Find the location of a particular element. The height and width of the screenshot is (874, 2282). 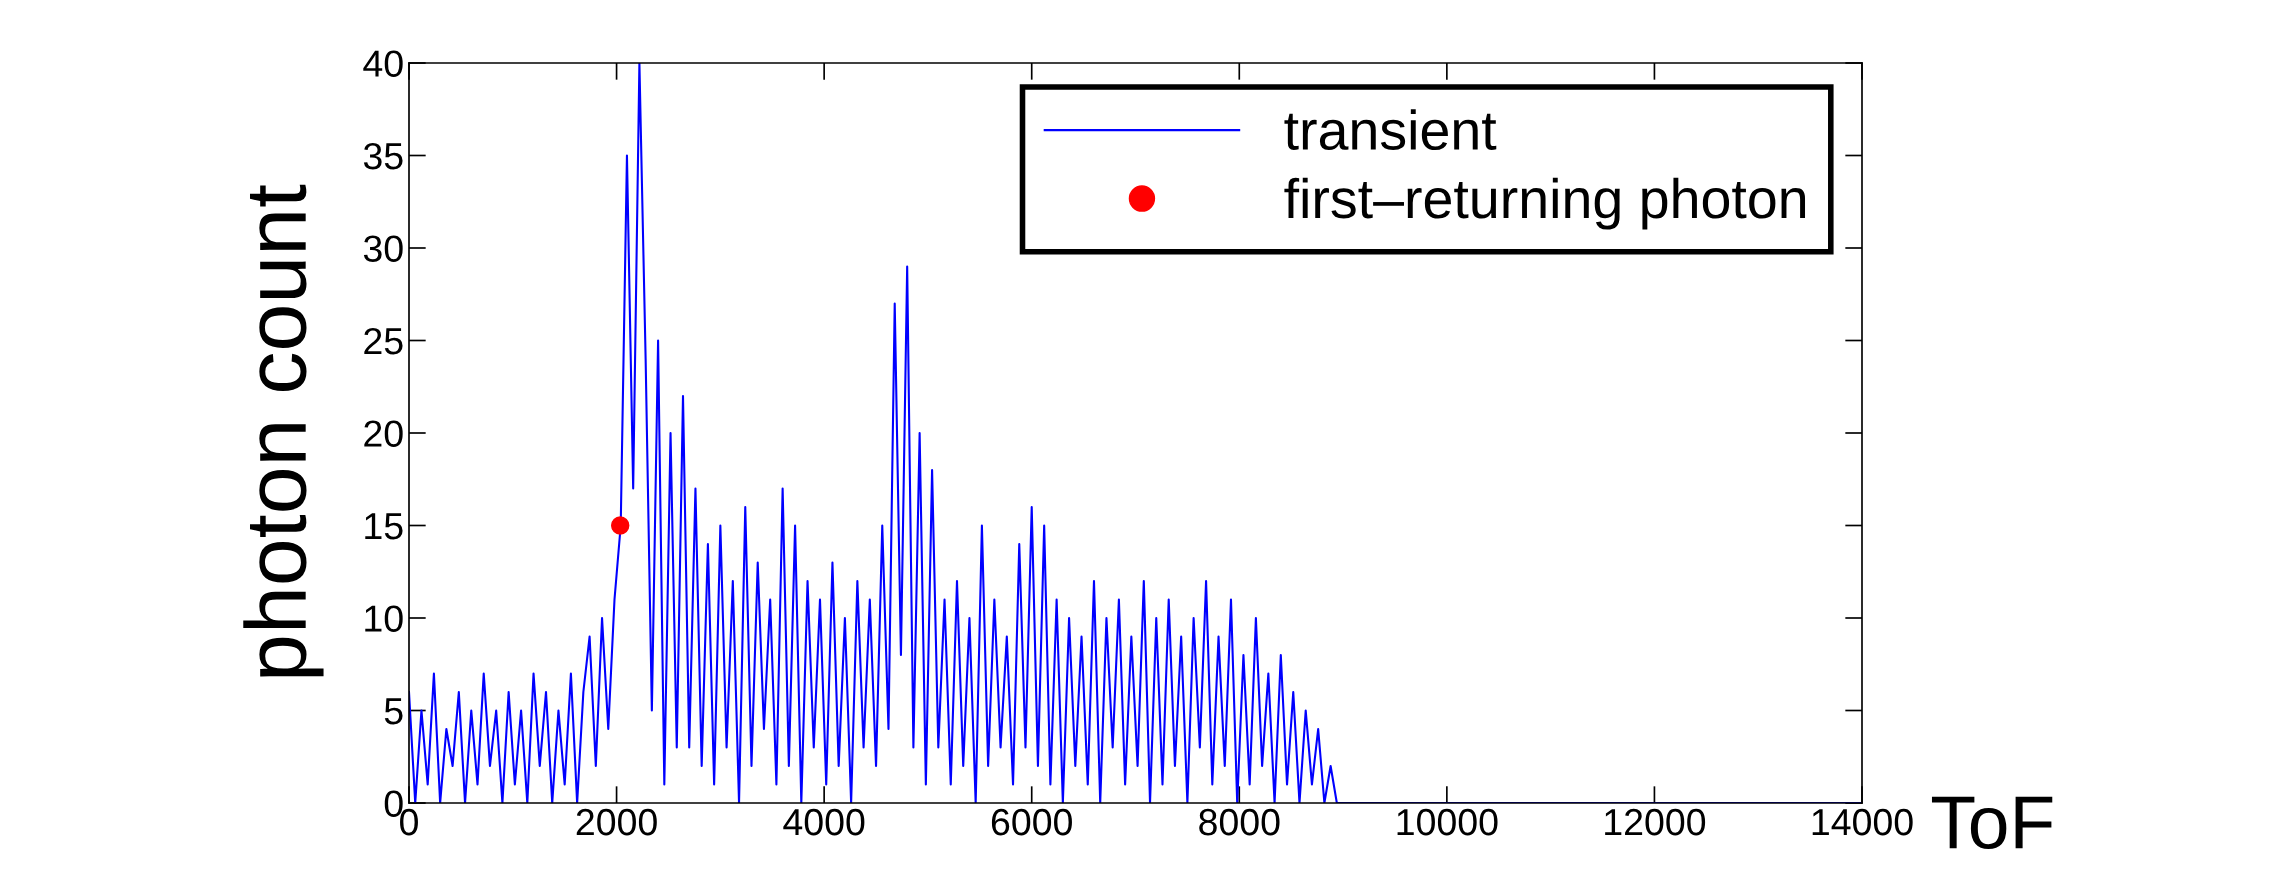

x-tick-label: 10000 is located at coordinates (1447, 822).